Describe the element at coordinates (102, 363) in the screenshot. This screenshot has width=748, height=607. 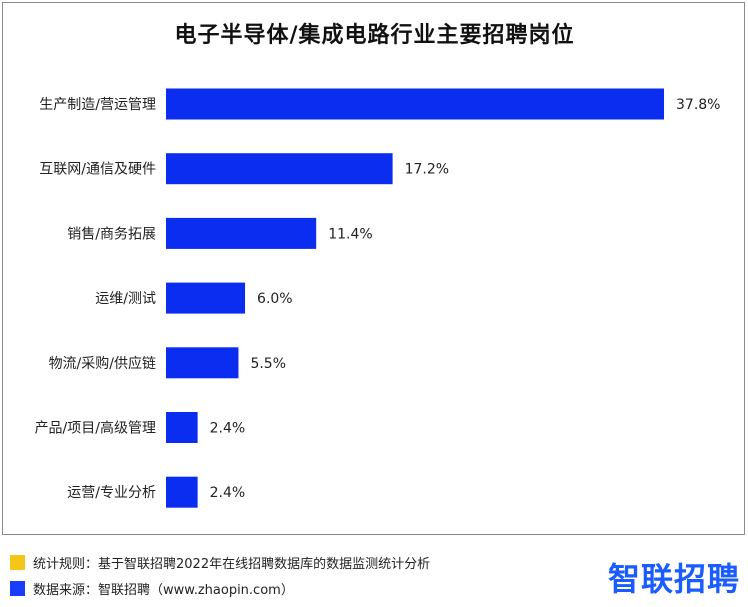
I see `category-label: 物流/采购/供应链` at that location.